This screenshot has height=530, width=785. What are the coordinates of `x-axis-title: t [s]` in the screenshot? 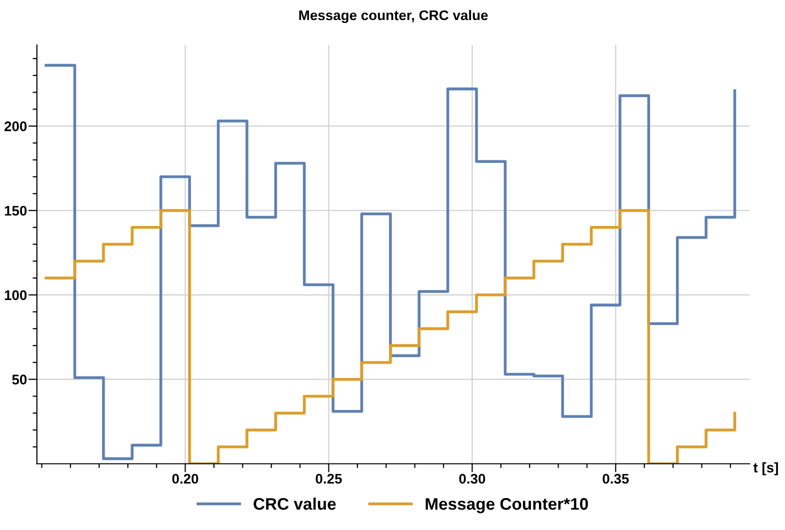 It's located at (765, 469).